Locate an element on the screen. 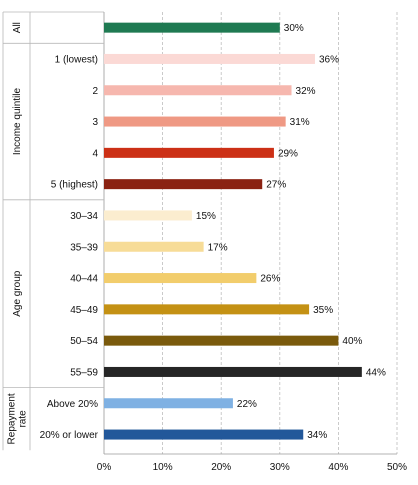 This screenshot has height=485, width=418. x-tick-label: 50% is located at coordinates (397, 467).